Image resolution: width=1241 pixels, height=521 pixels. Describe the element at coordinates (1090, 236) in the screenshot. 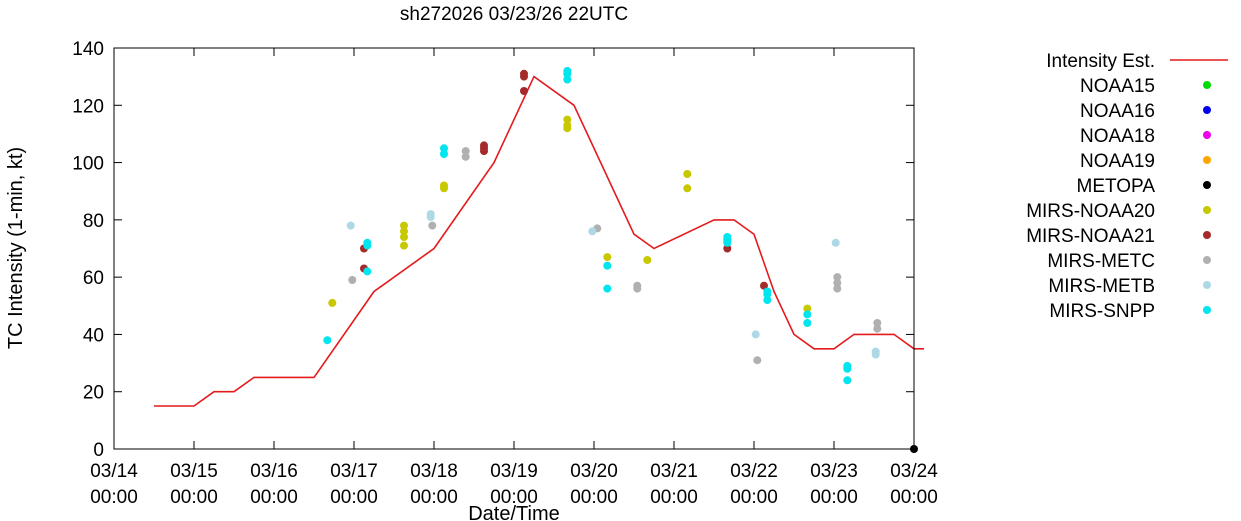

I see `legend-label-mirs-noaa21: MIRS-NOAA21` at that location.